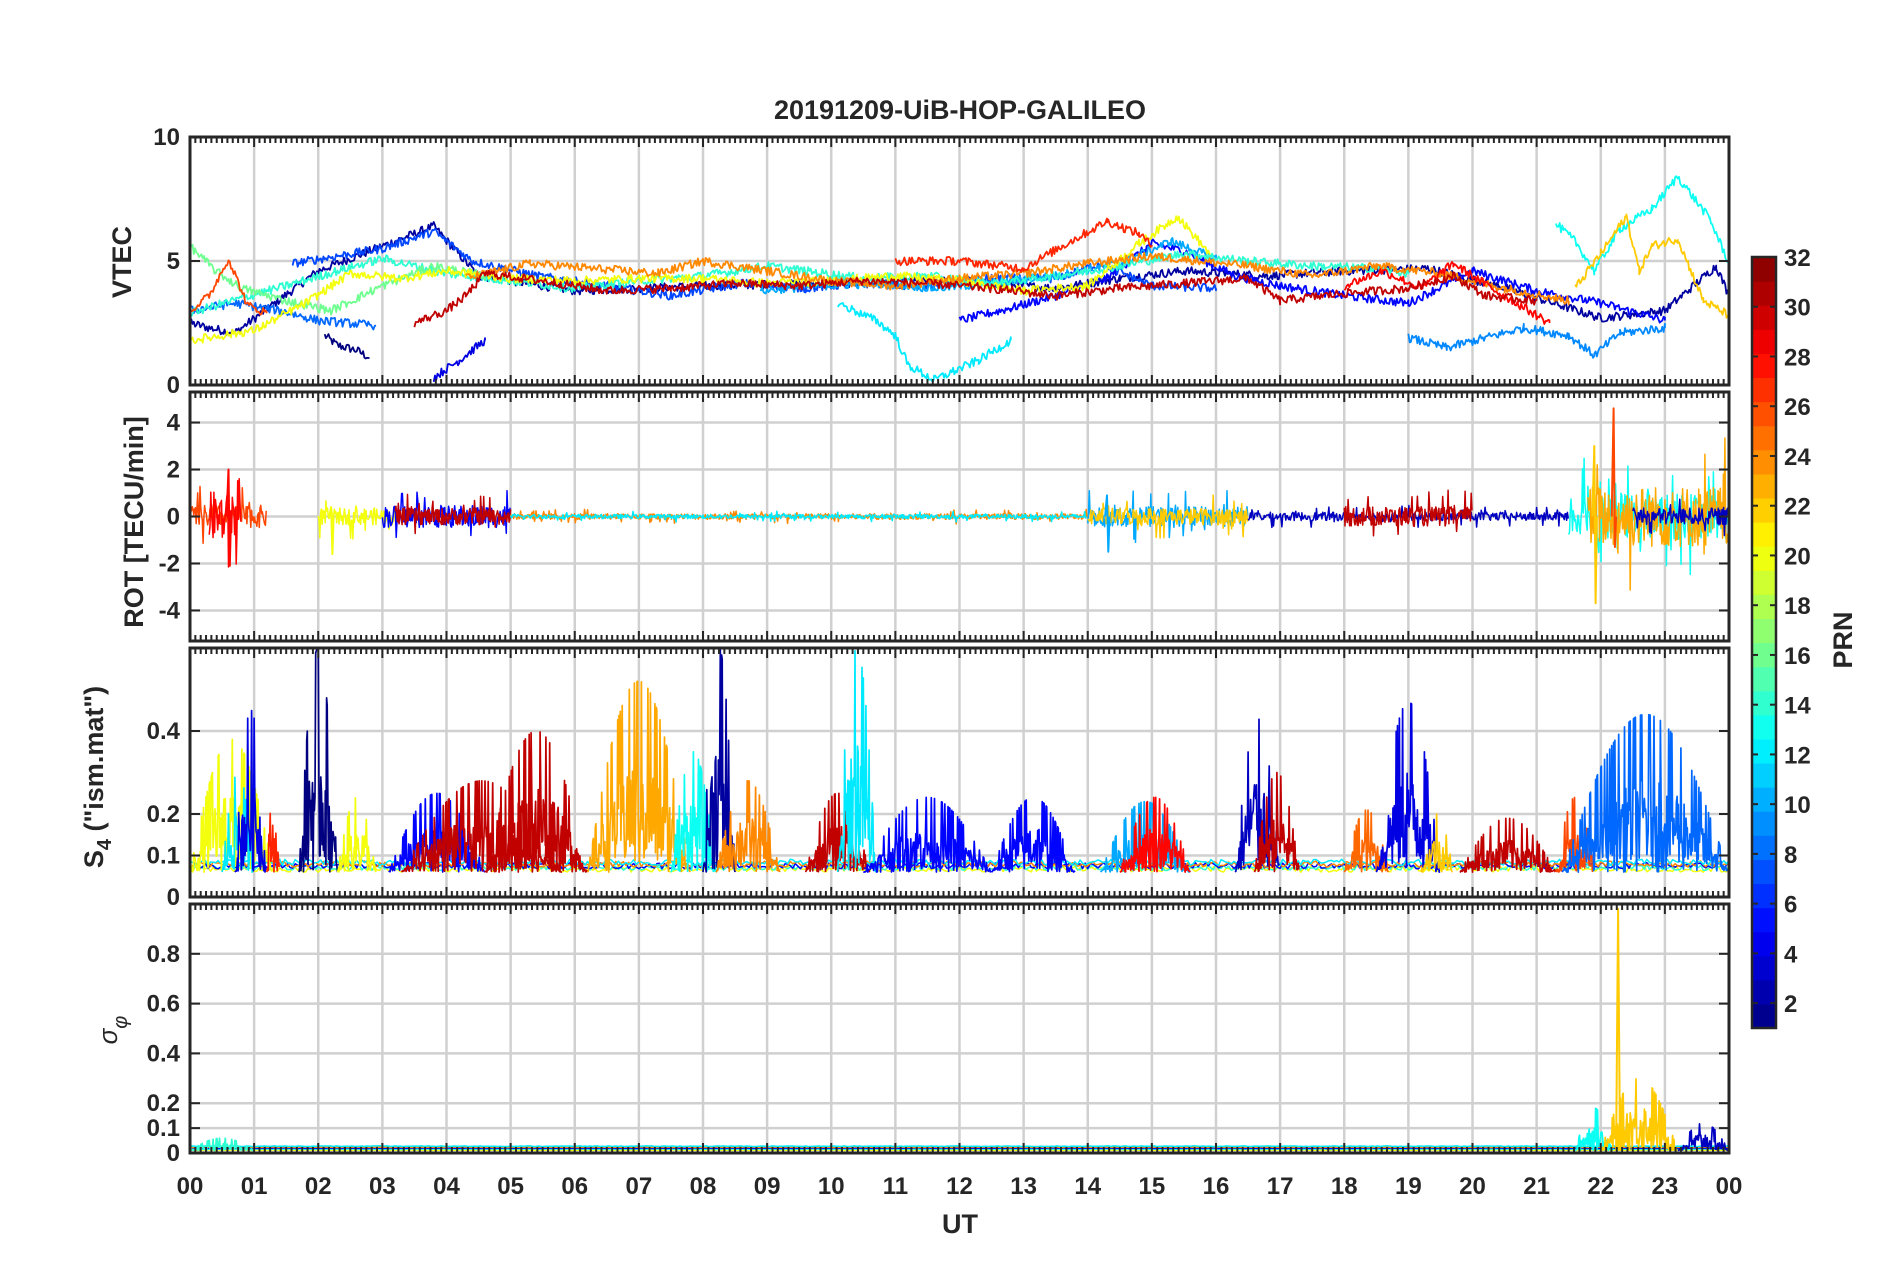 Image resolution: width=1902 pixels, height=1272 pixels. I want to click on y-tick-label: 4, so click(174, 423).